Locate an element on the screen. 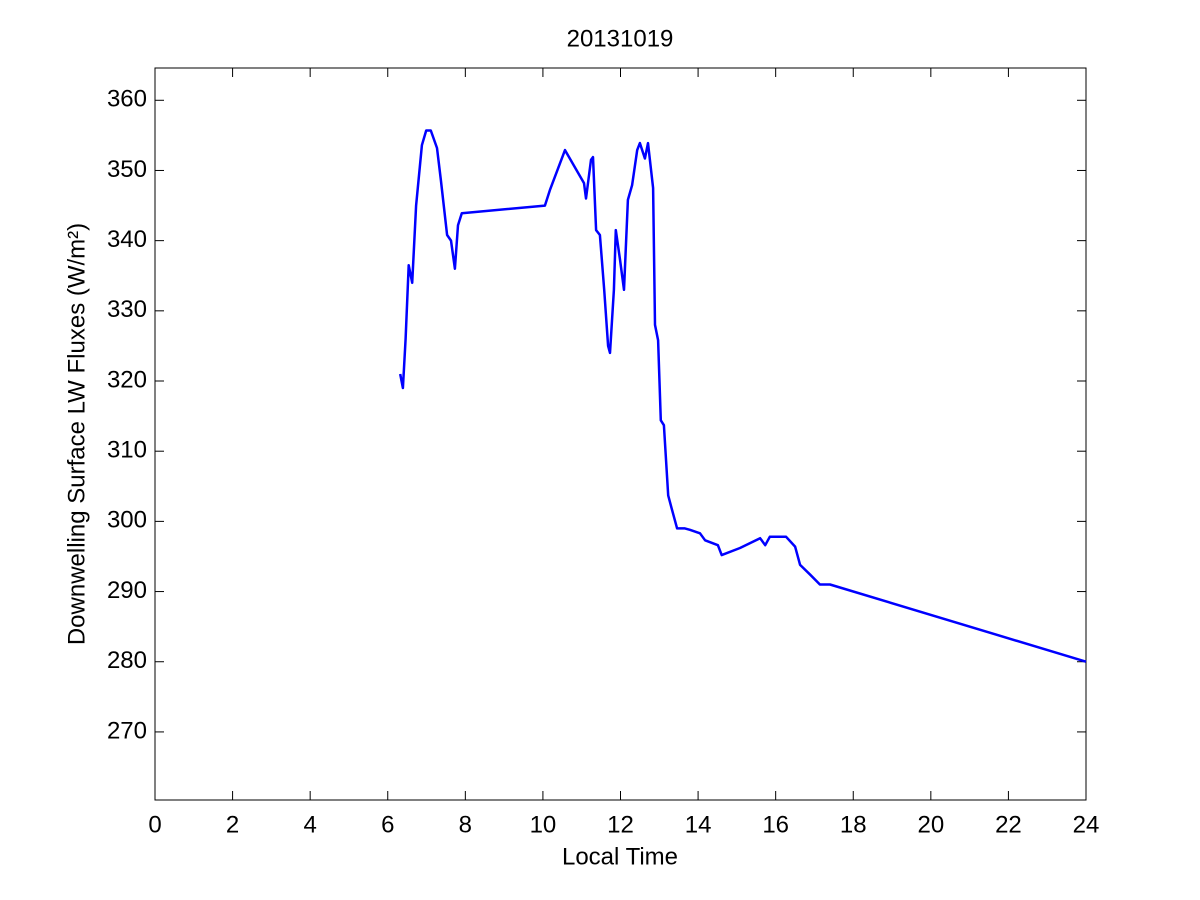  x-tick-label: 18 is located at coordinates (853, 824).